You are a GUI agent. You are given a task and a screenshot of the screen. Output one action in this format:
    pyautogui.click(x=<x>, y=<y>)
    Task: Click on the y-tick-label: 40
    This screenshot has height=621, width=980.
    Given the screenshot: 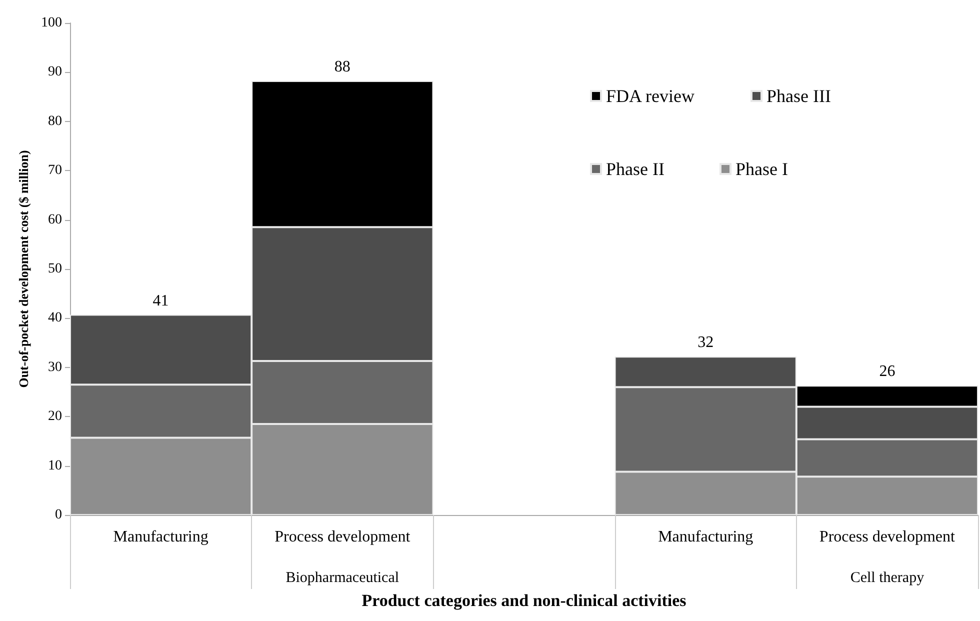 What is the action you would take?
    pyautogui.click(x=55, y=318)
    